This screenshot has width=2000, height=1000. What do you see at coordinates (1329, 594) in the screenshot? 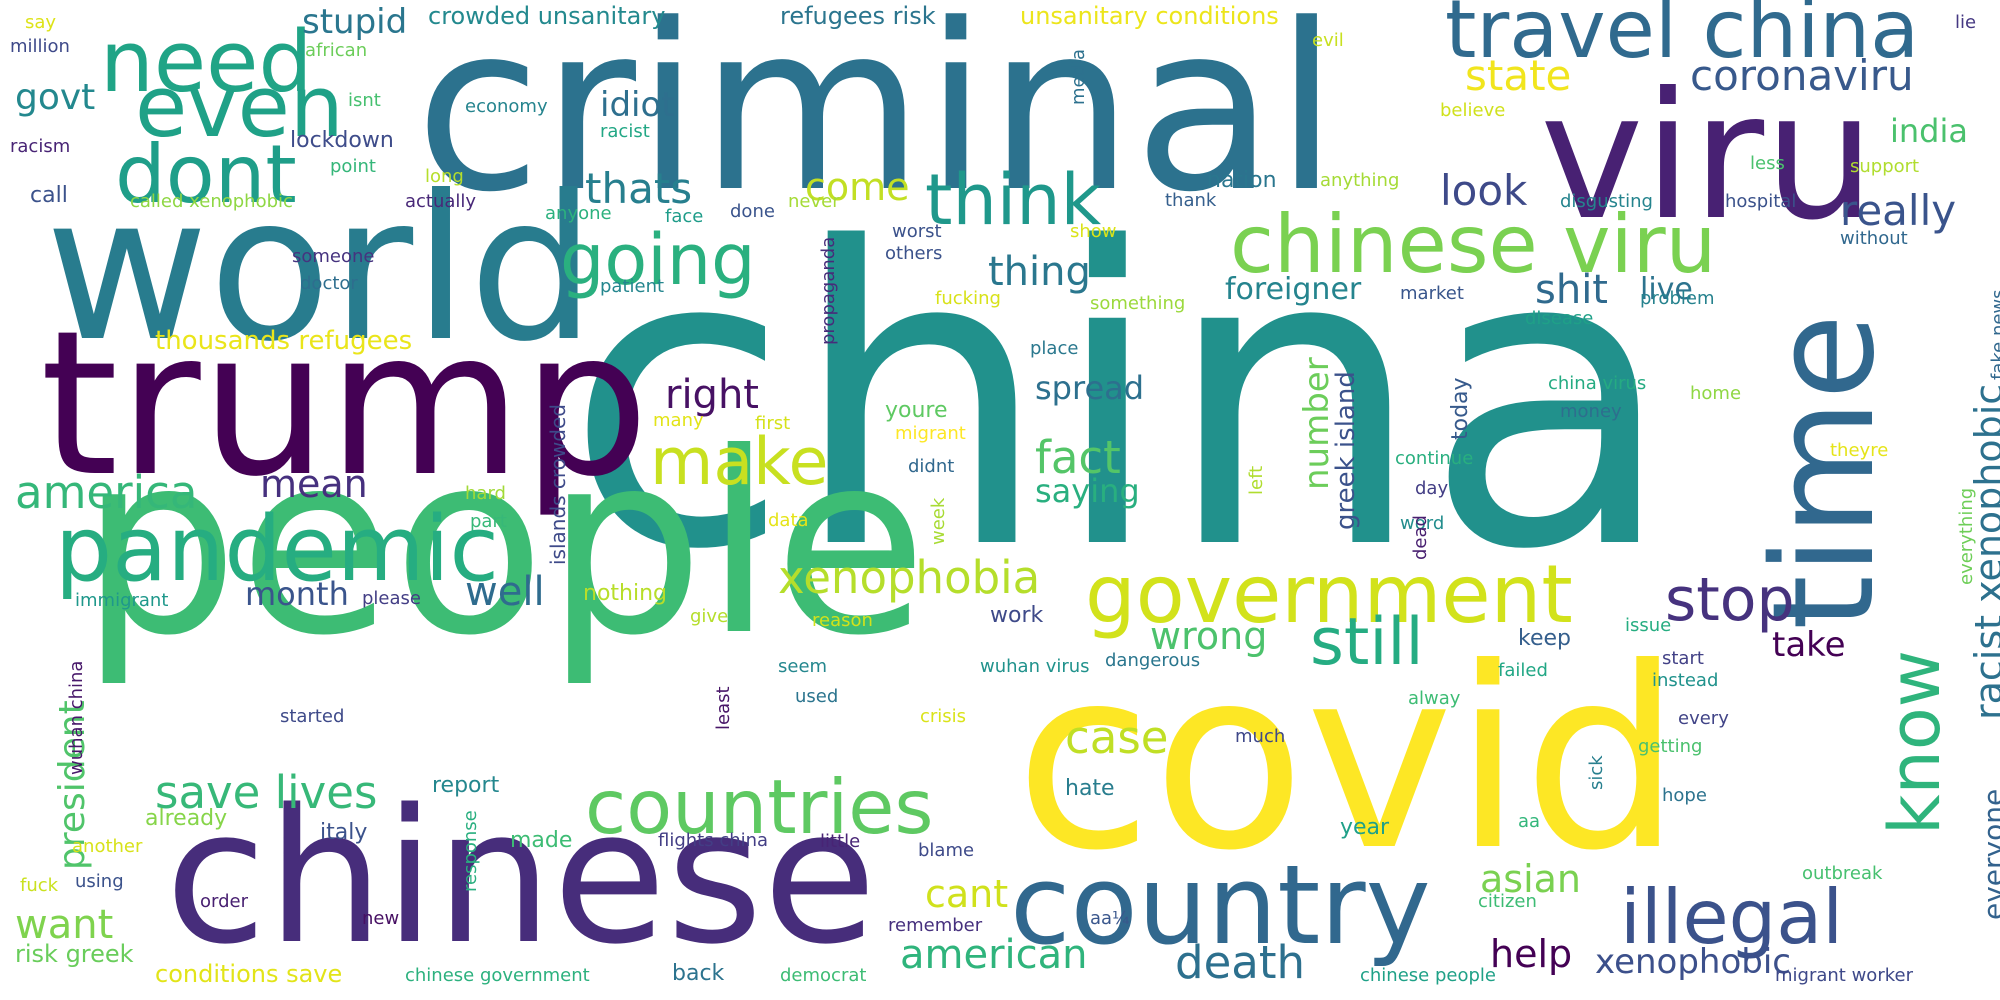
I see `cloud-word-government: government` at bounding box center [1329, 594].